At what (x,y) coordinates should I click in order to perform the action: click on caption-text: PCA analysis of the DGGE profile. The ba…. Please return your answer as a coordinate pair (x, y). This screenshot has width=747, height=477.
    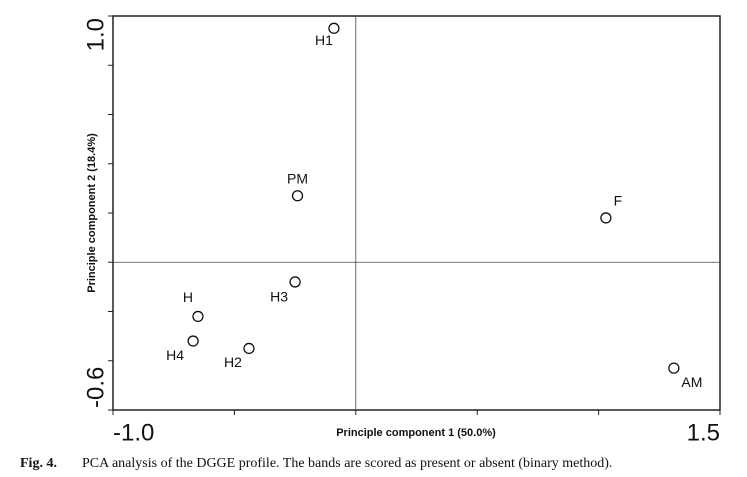
    Looking at the image, I should click on (347, 463).